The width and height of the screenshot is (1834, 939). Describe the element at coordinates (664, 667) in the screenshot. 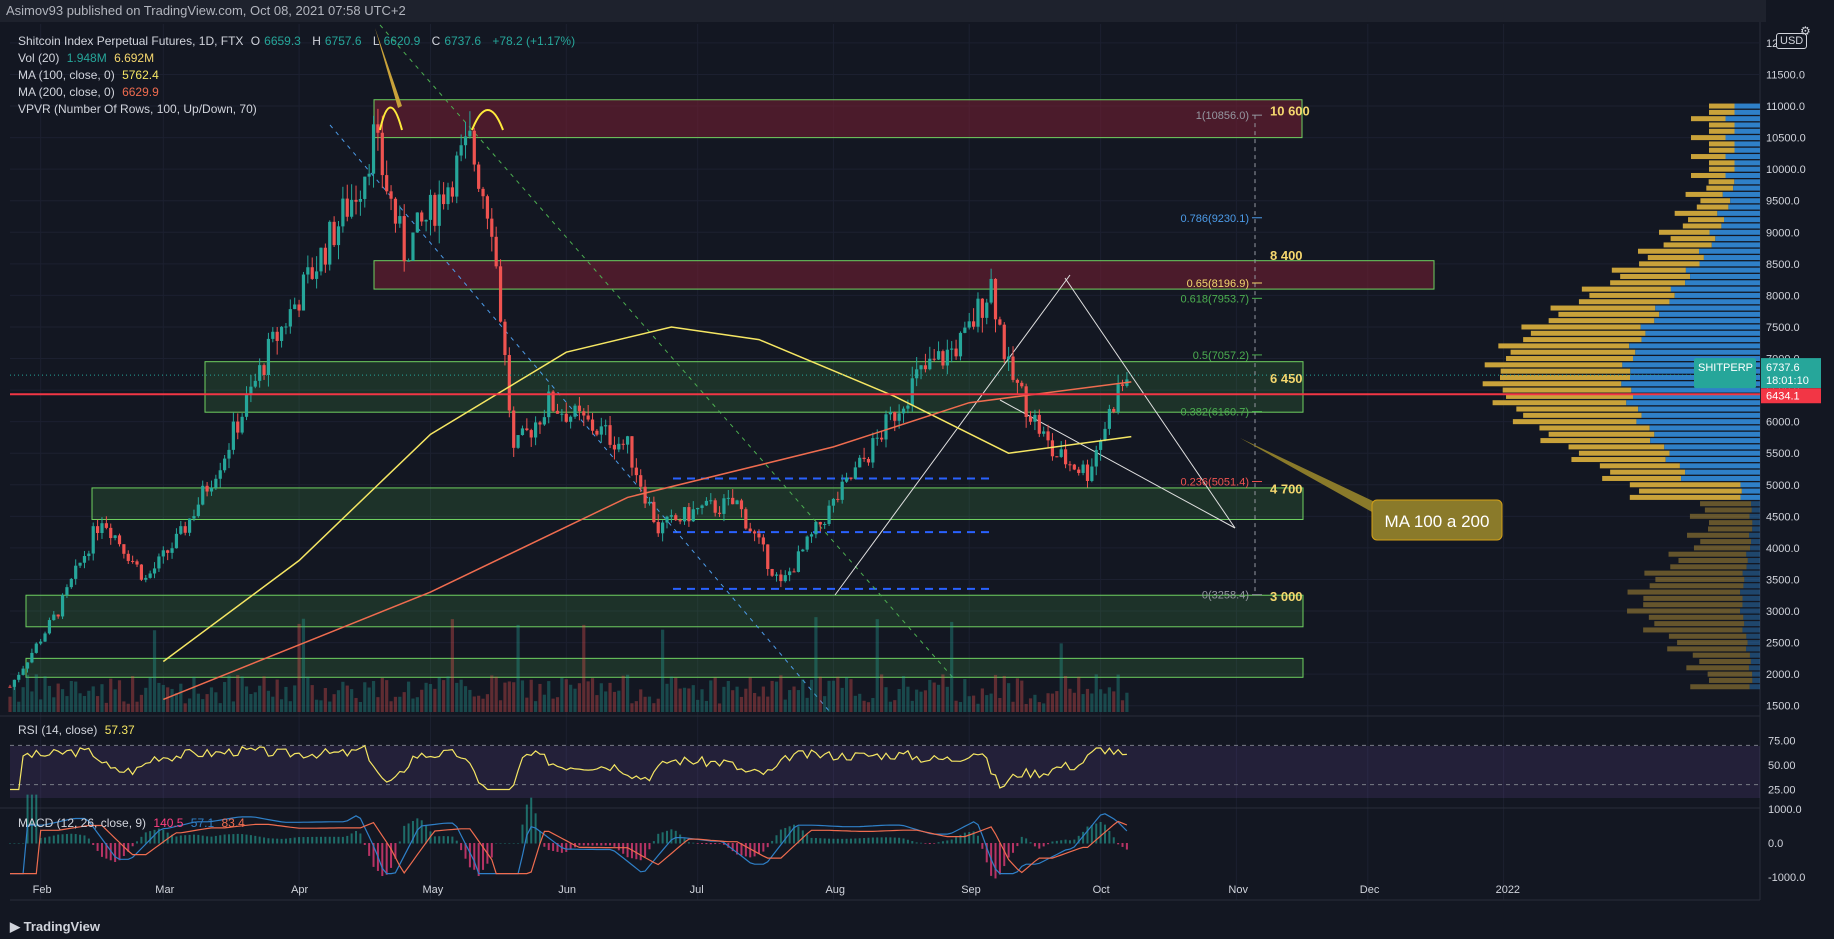

I see `support-zone` at that location.